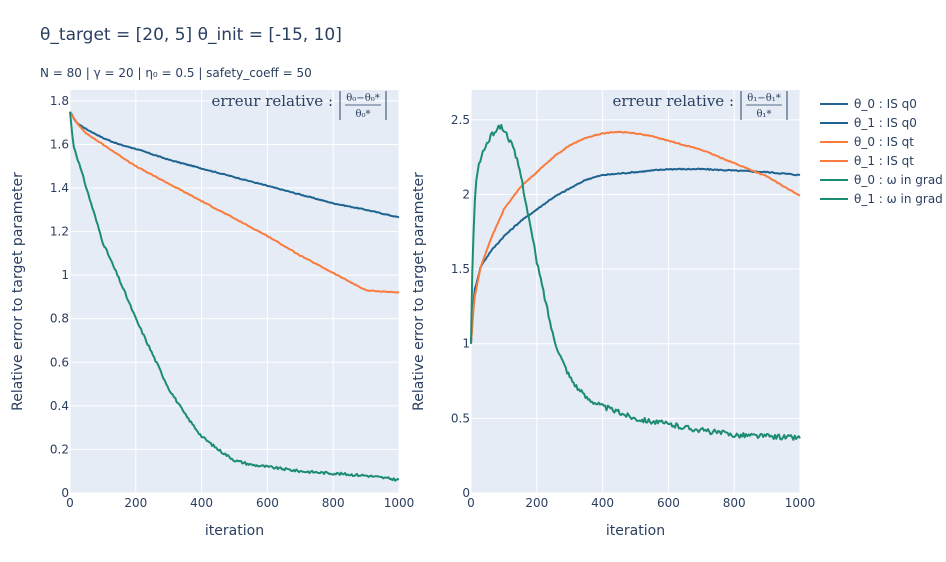  What do you see at coordinates (898, 180) in the screenshot?
I see `legend-label: θ_0 : ω in grad` at bounding box center [898, 180].